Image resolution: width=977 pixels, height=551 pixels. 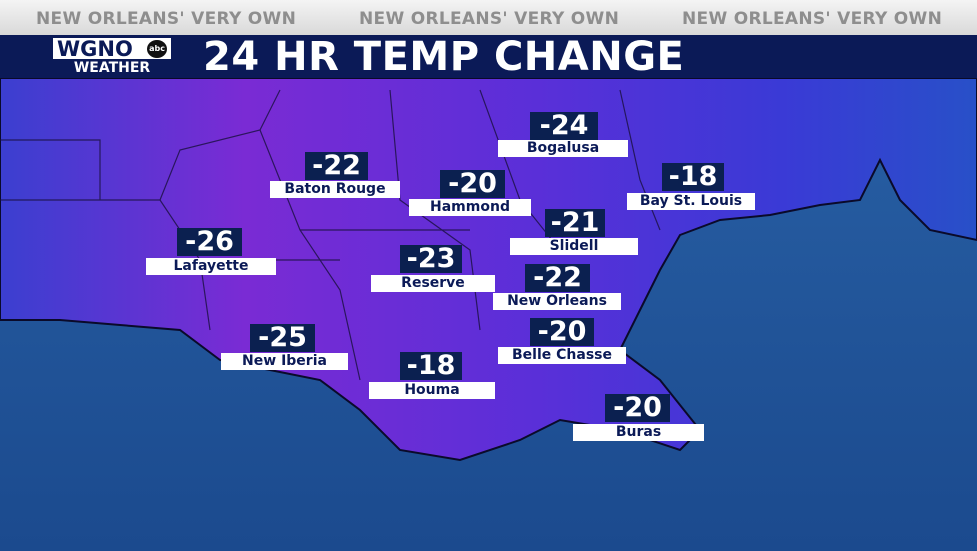 What do you see at coordinates (564, 126) in the screenshot?
I see `temp-change: -24` at bounding box center [564, 126].